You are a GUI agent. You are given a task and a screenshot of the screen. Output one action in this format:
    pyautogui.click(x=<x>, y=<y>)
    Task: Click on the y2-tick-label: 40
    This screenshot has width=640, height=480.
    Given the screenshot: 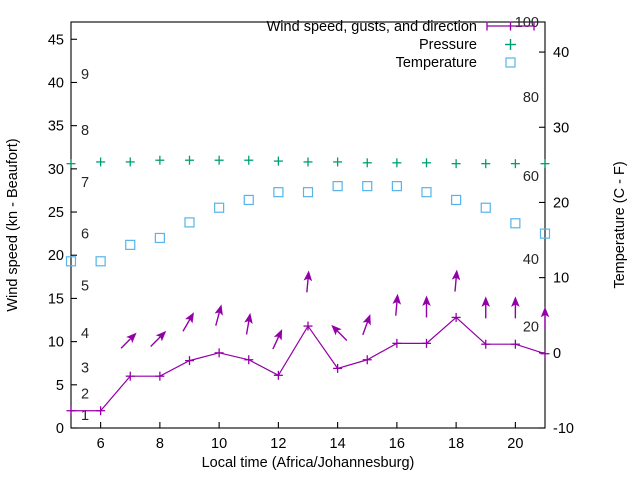 What is the action you would take?
    pyautogui.click(x=561, y=53)
    